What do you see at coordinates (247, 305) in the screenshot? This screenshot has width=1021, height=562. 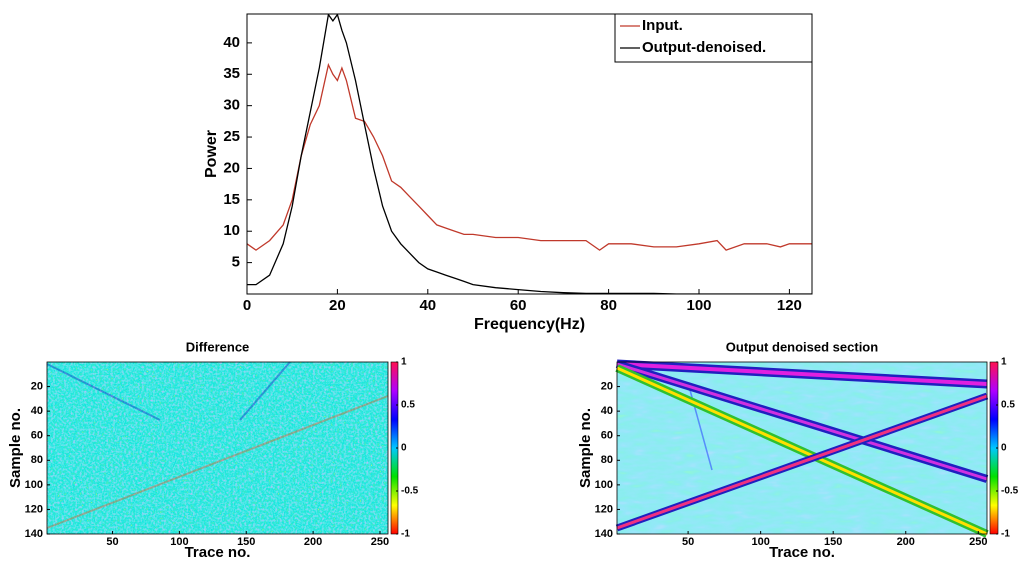 I see `x-tick-label: 0` at bounding box center [247, 305].